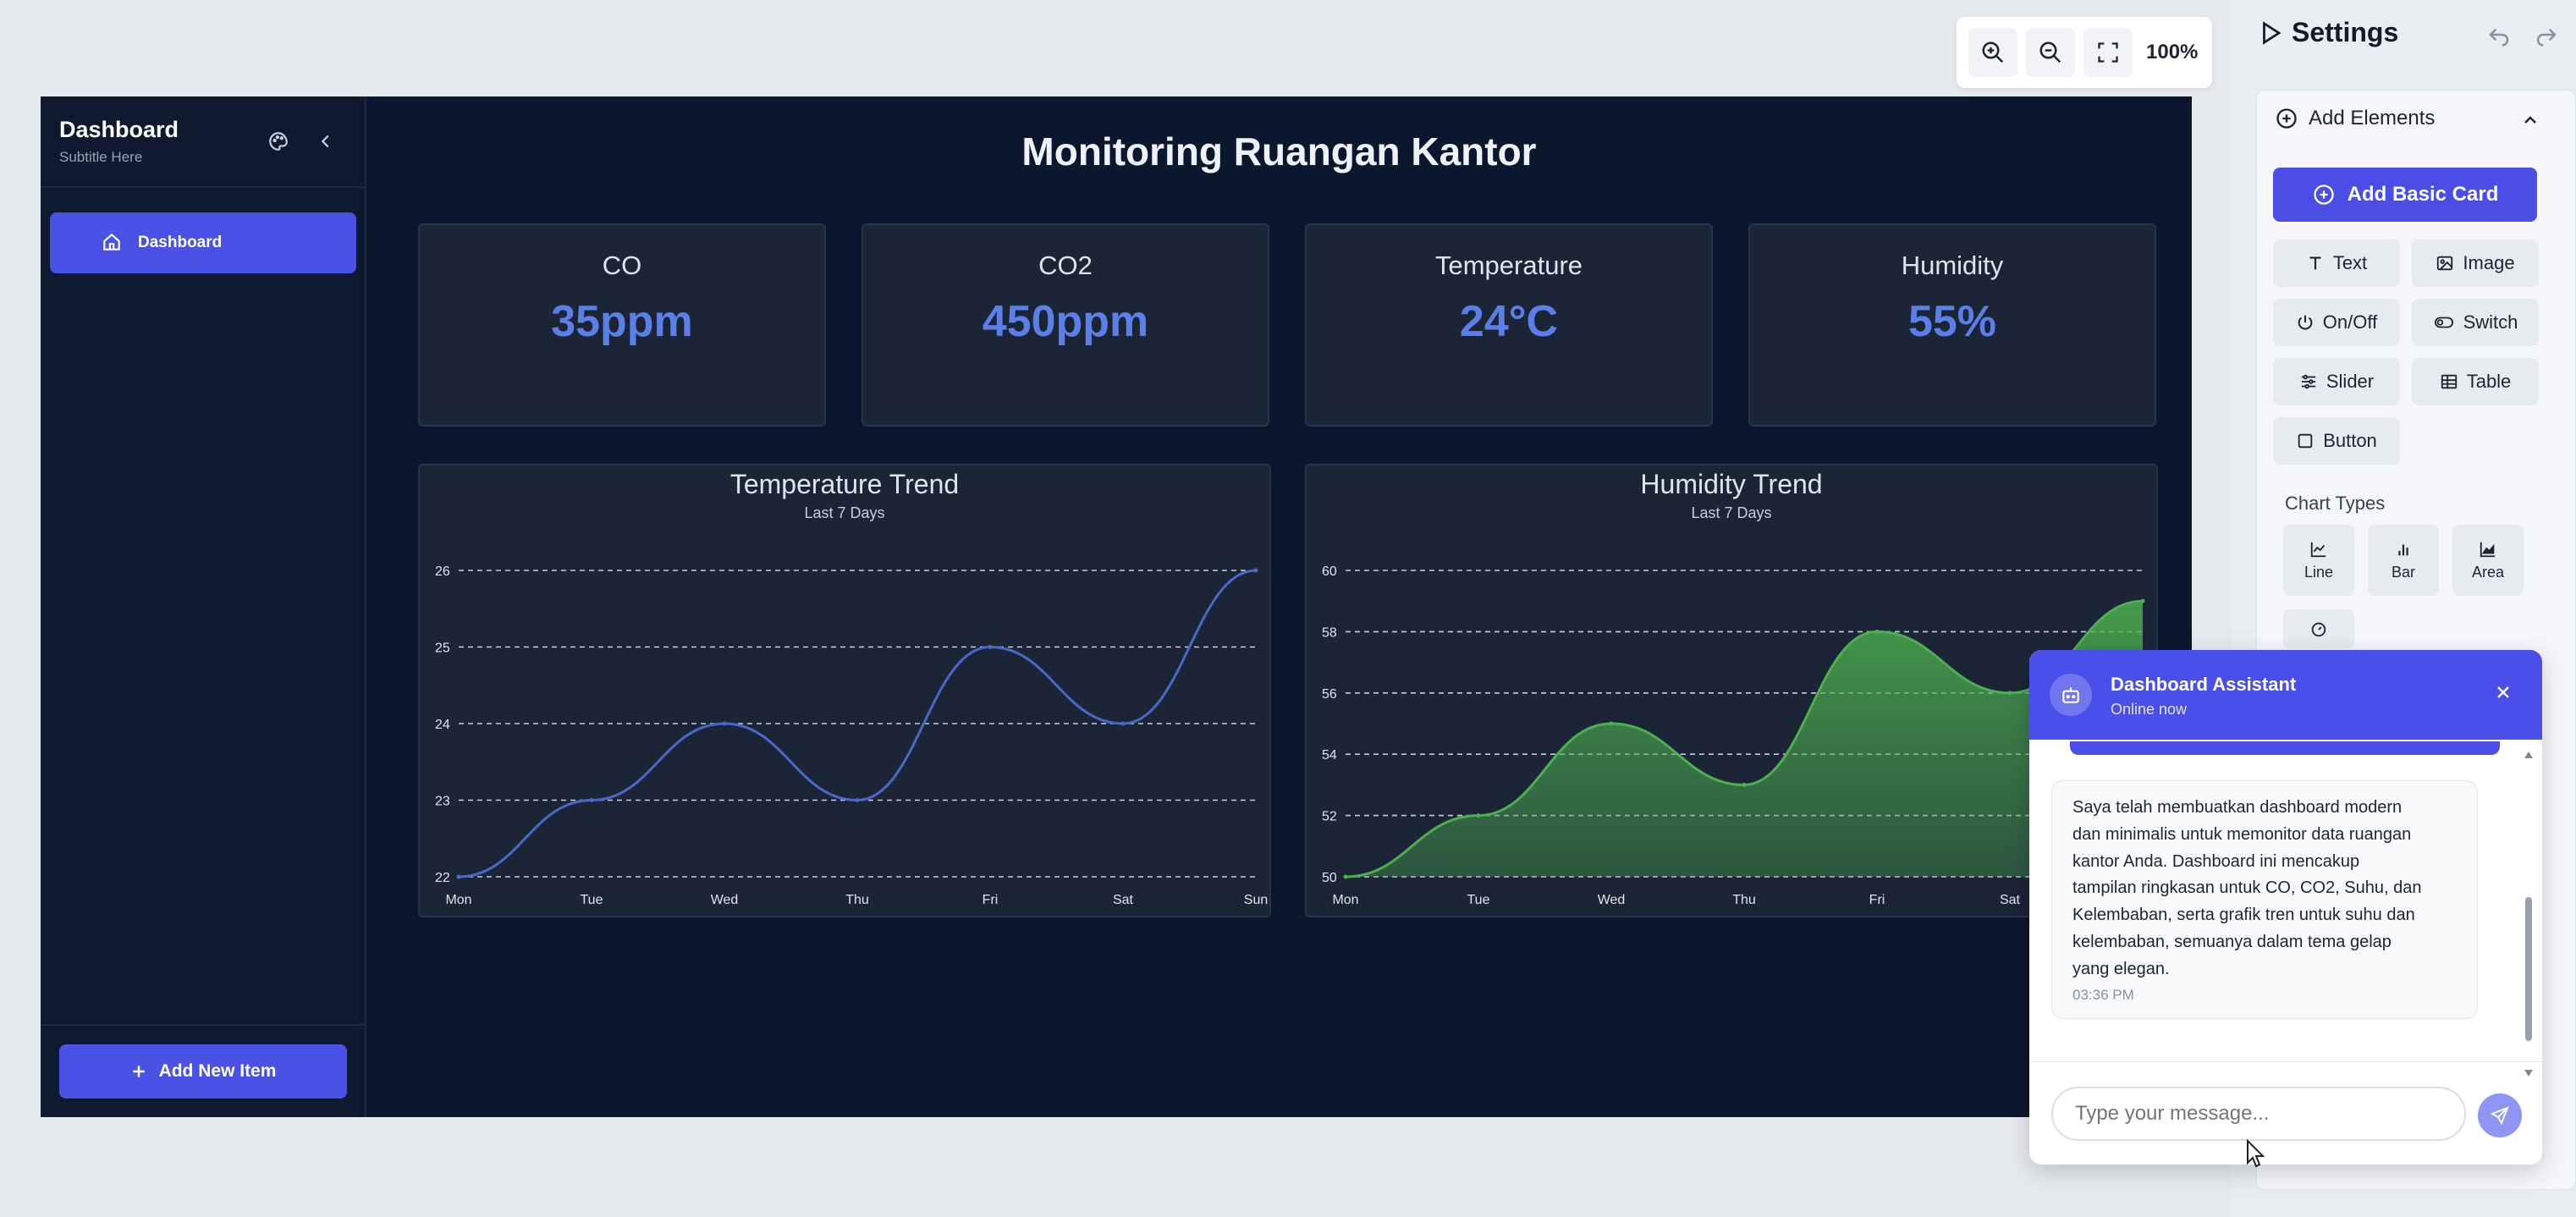 This screenshot has height=1217, width=2576. What do you see at coordinates (442, 725) in the screenshot?
I see `y-tick-label: 24` at bounding box center [442, 725].